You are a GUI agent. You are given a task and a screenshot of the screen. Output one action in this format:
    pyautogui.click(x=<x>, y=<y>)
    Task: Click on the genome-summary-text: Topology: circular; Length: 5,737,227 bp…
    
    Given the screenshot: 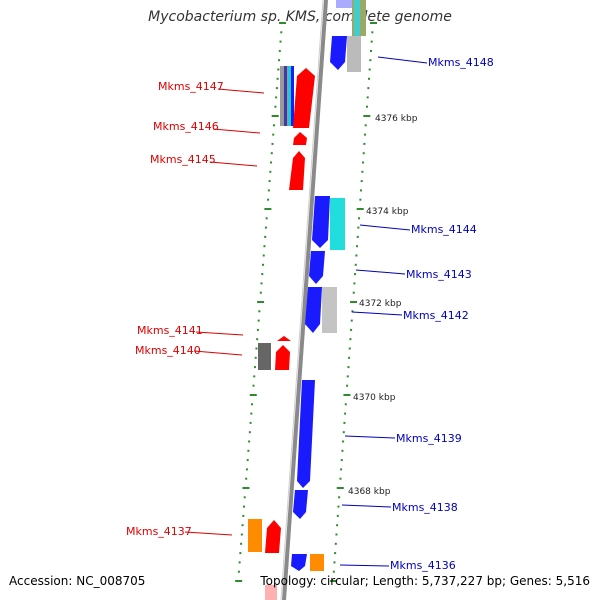 What is the action you would take?
    pyautogui.click(x=425, y=581)
    